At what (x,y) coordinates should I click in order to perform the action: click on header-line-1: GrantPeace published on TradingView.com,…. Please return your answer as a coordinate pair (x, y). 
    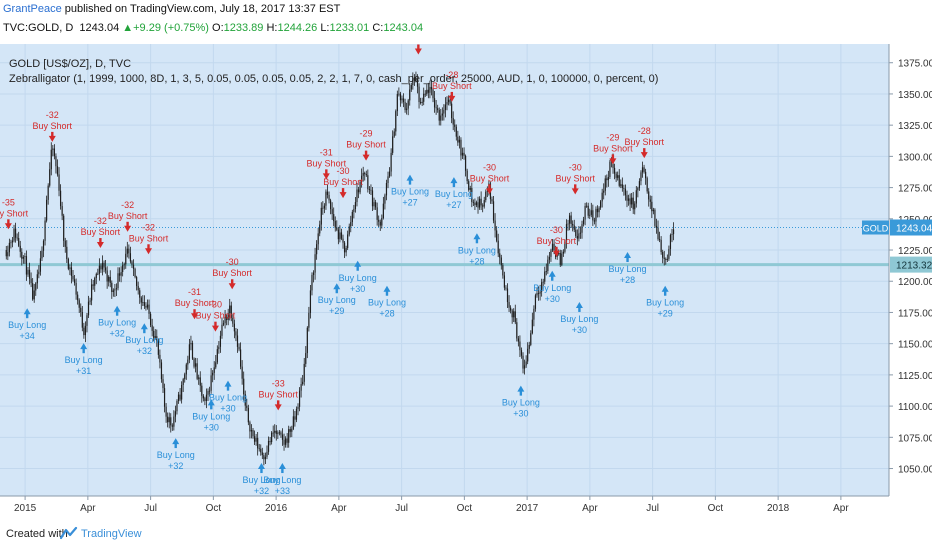
    Looking at the image, I should click on (171, 9).